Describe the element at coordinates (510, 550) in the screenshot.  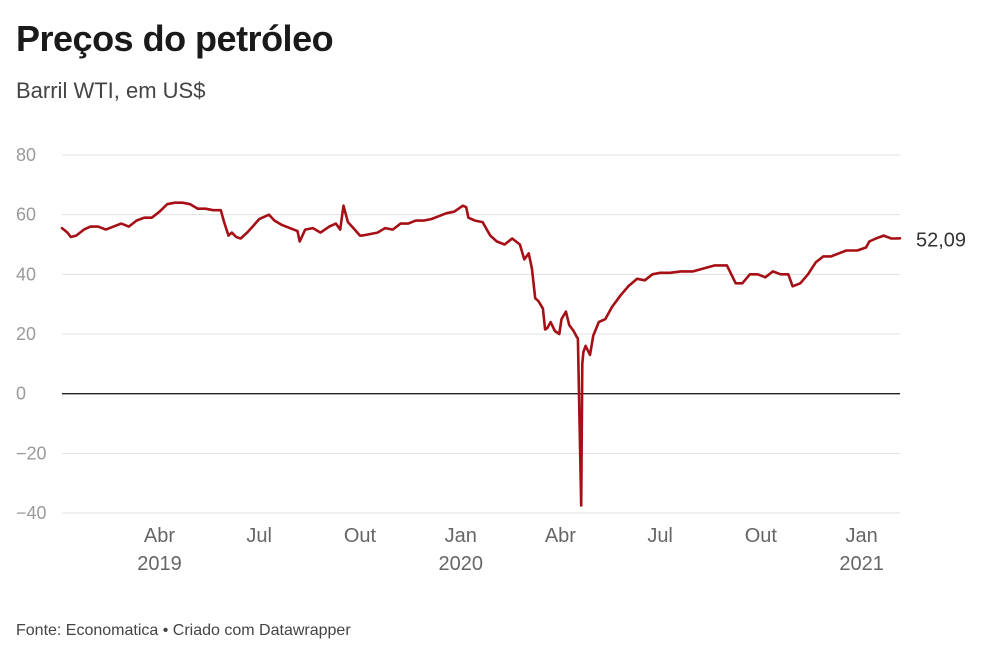
I see `x-axis-ticks: Abr 2019 Jul Out Jan 2020 Abr Jul Out Jan 2021` at that location.